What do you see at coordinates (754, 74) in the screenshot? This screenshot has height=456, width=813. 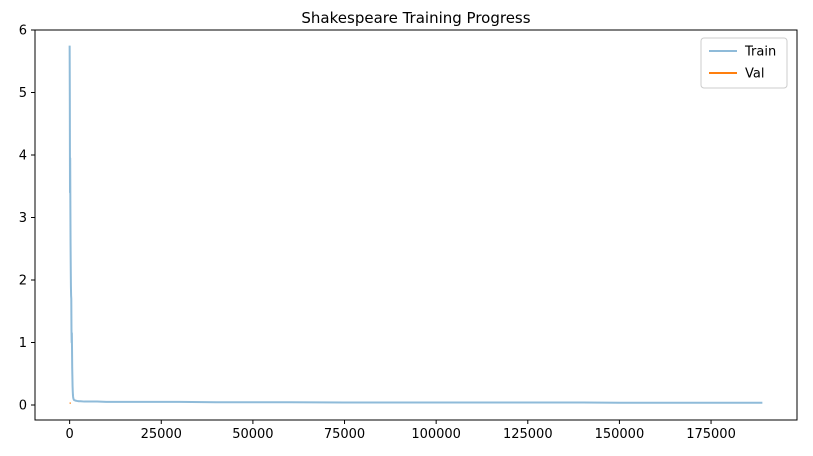 I see `legend-label-val: Val` at bounding box center [754, 74].